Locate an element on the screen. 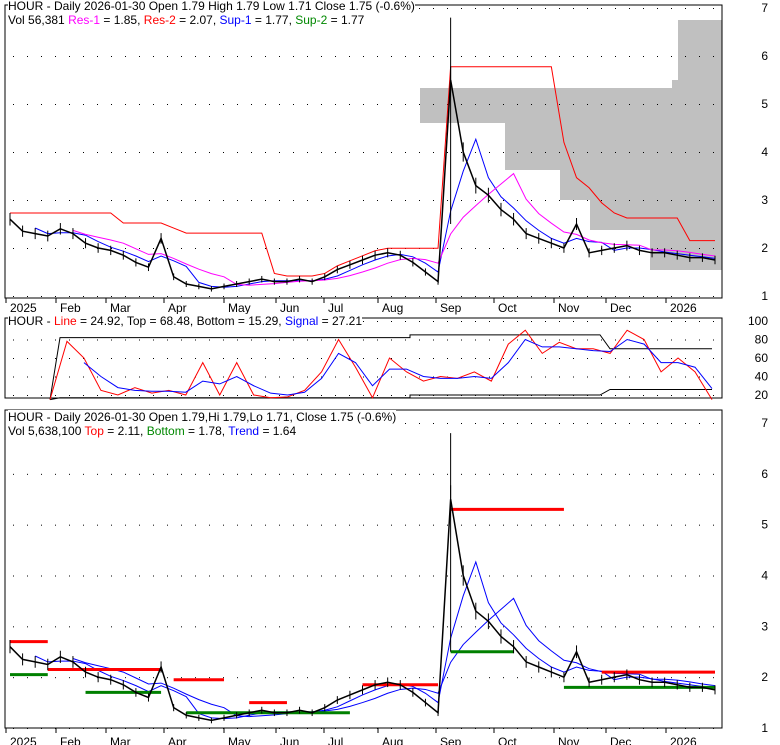 Image resolution: width=780 pixels, height=745 pixels. line-value: = 24.92, Top = 68.48, Bottom = 15.29, is located at coordinates (180, 321).